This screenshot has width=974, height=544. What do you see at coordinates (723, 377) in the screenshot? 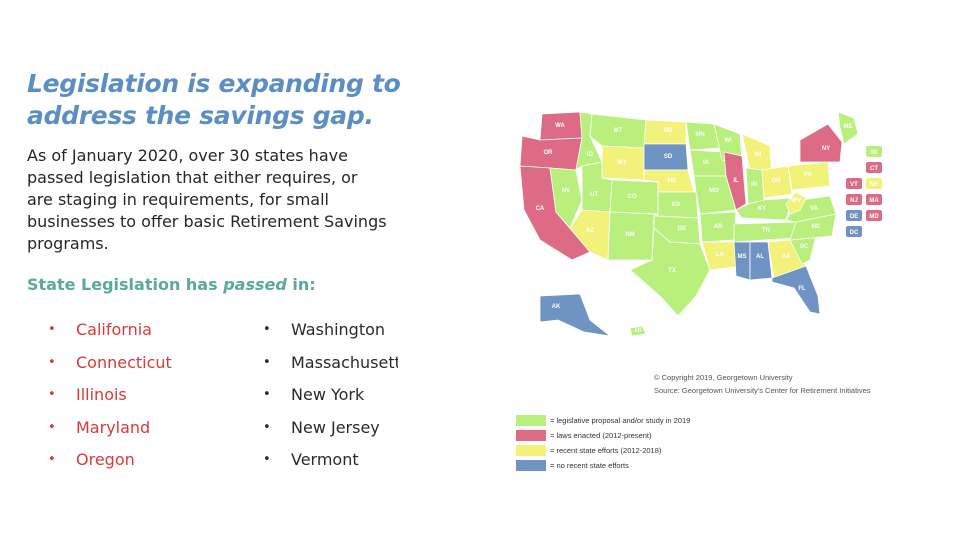
I see `copyright-text: © Copyright 2019, Georgetown University` at bounding box center [723, 377].